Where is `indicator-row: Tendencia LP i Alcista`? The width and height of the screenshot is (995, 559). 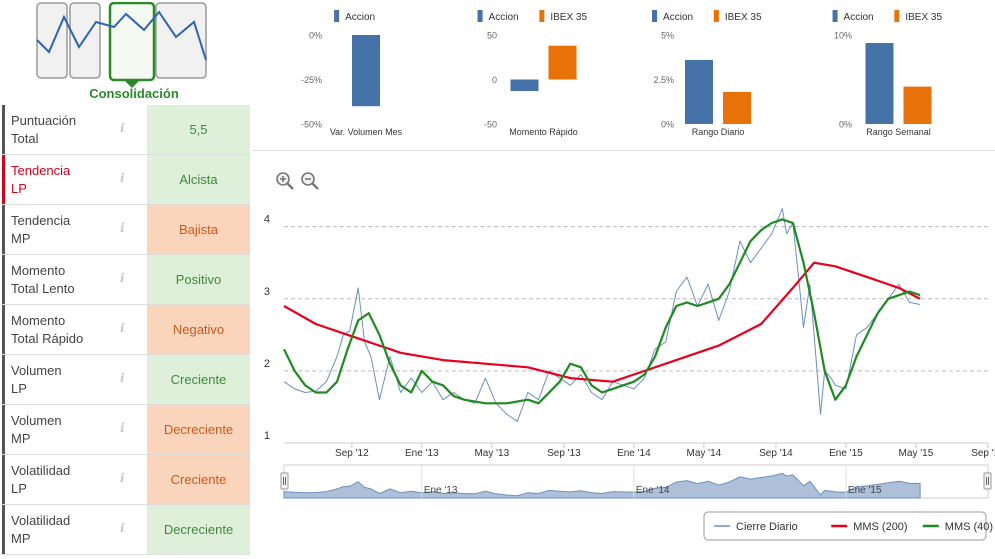 indicator-row: Tendencia LP i Alcista is located at coordinates (126, 180).